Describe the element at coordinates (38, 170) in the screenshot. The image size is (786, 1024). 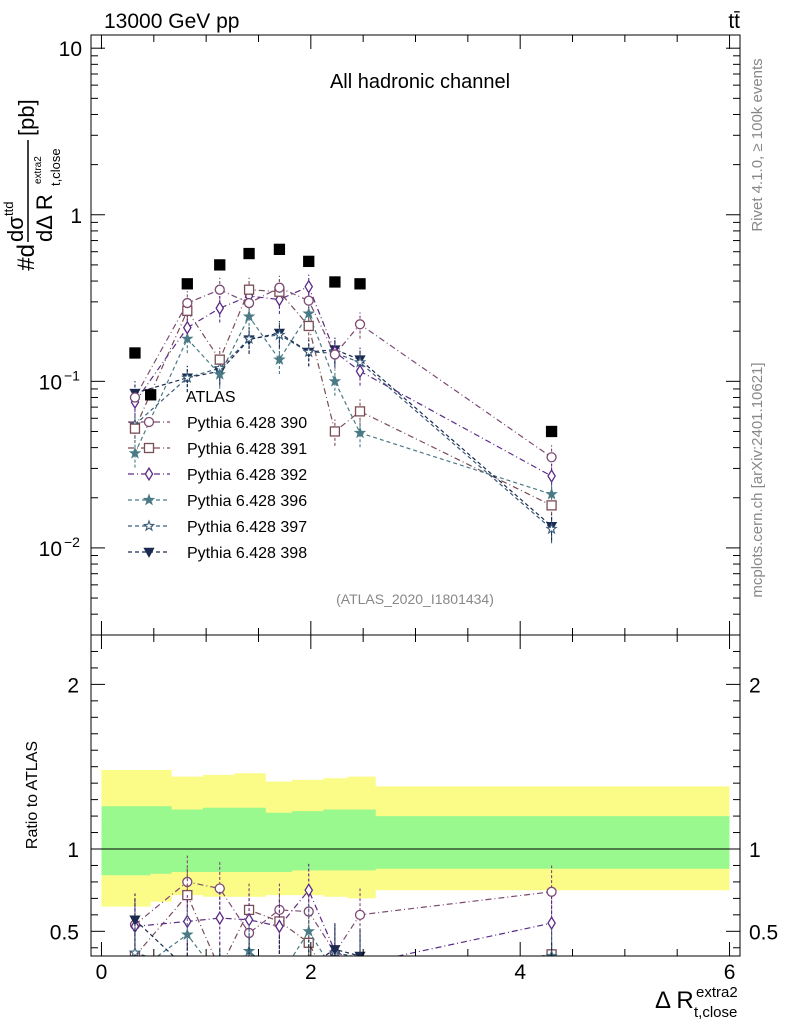
I see `ylabel-denominator-sup: extra2` at that location.